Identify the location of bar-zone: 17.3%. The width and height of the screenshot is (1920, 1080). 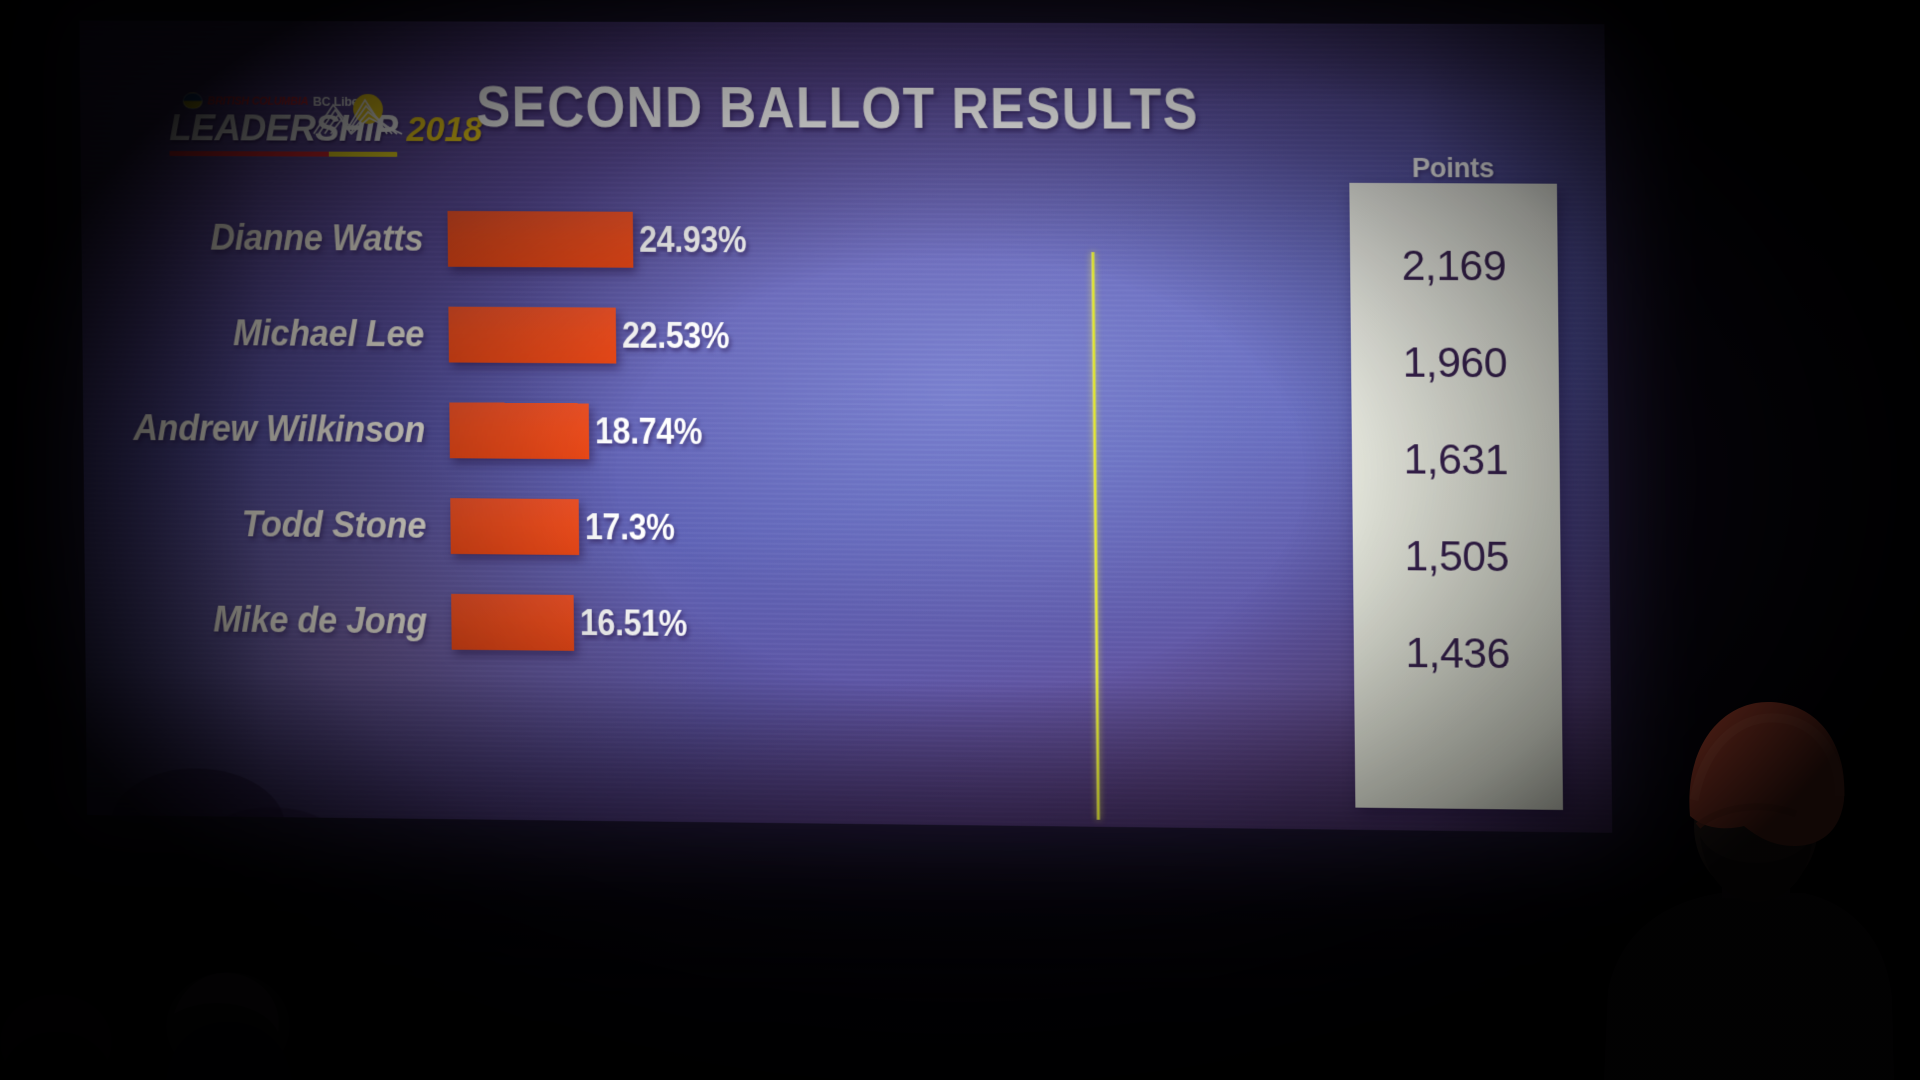
(791, 529).